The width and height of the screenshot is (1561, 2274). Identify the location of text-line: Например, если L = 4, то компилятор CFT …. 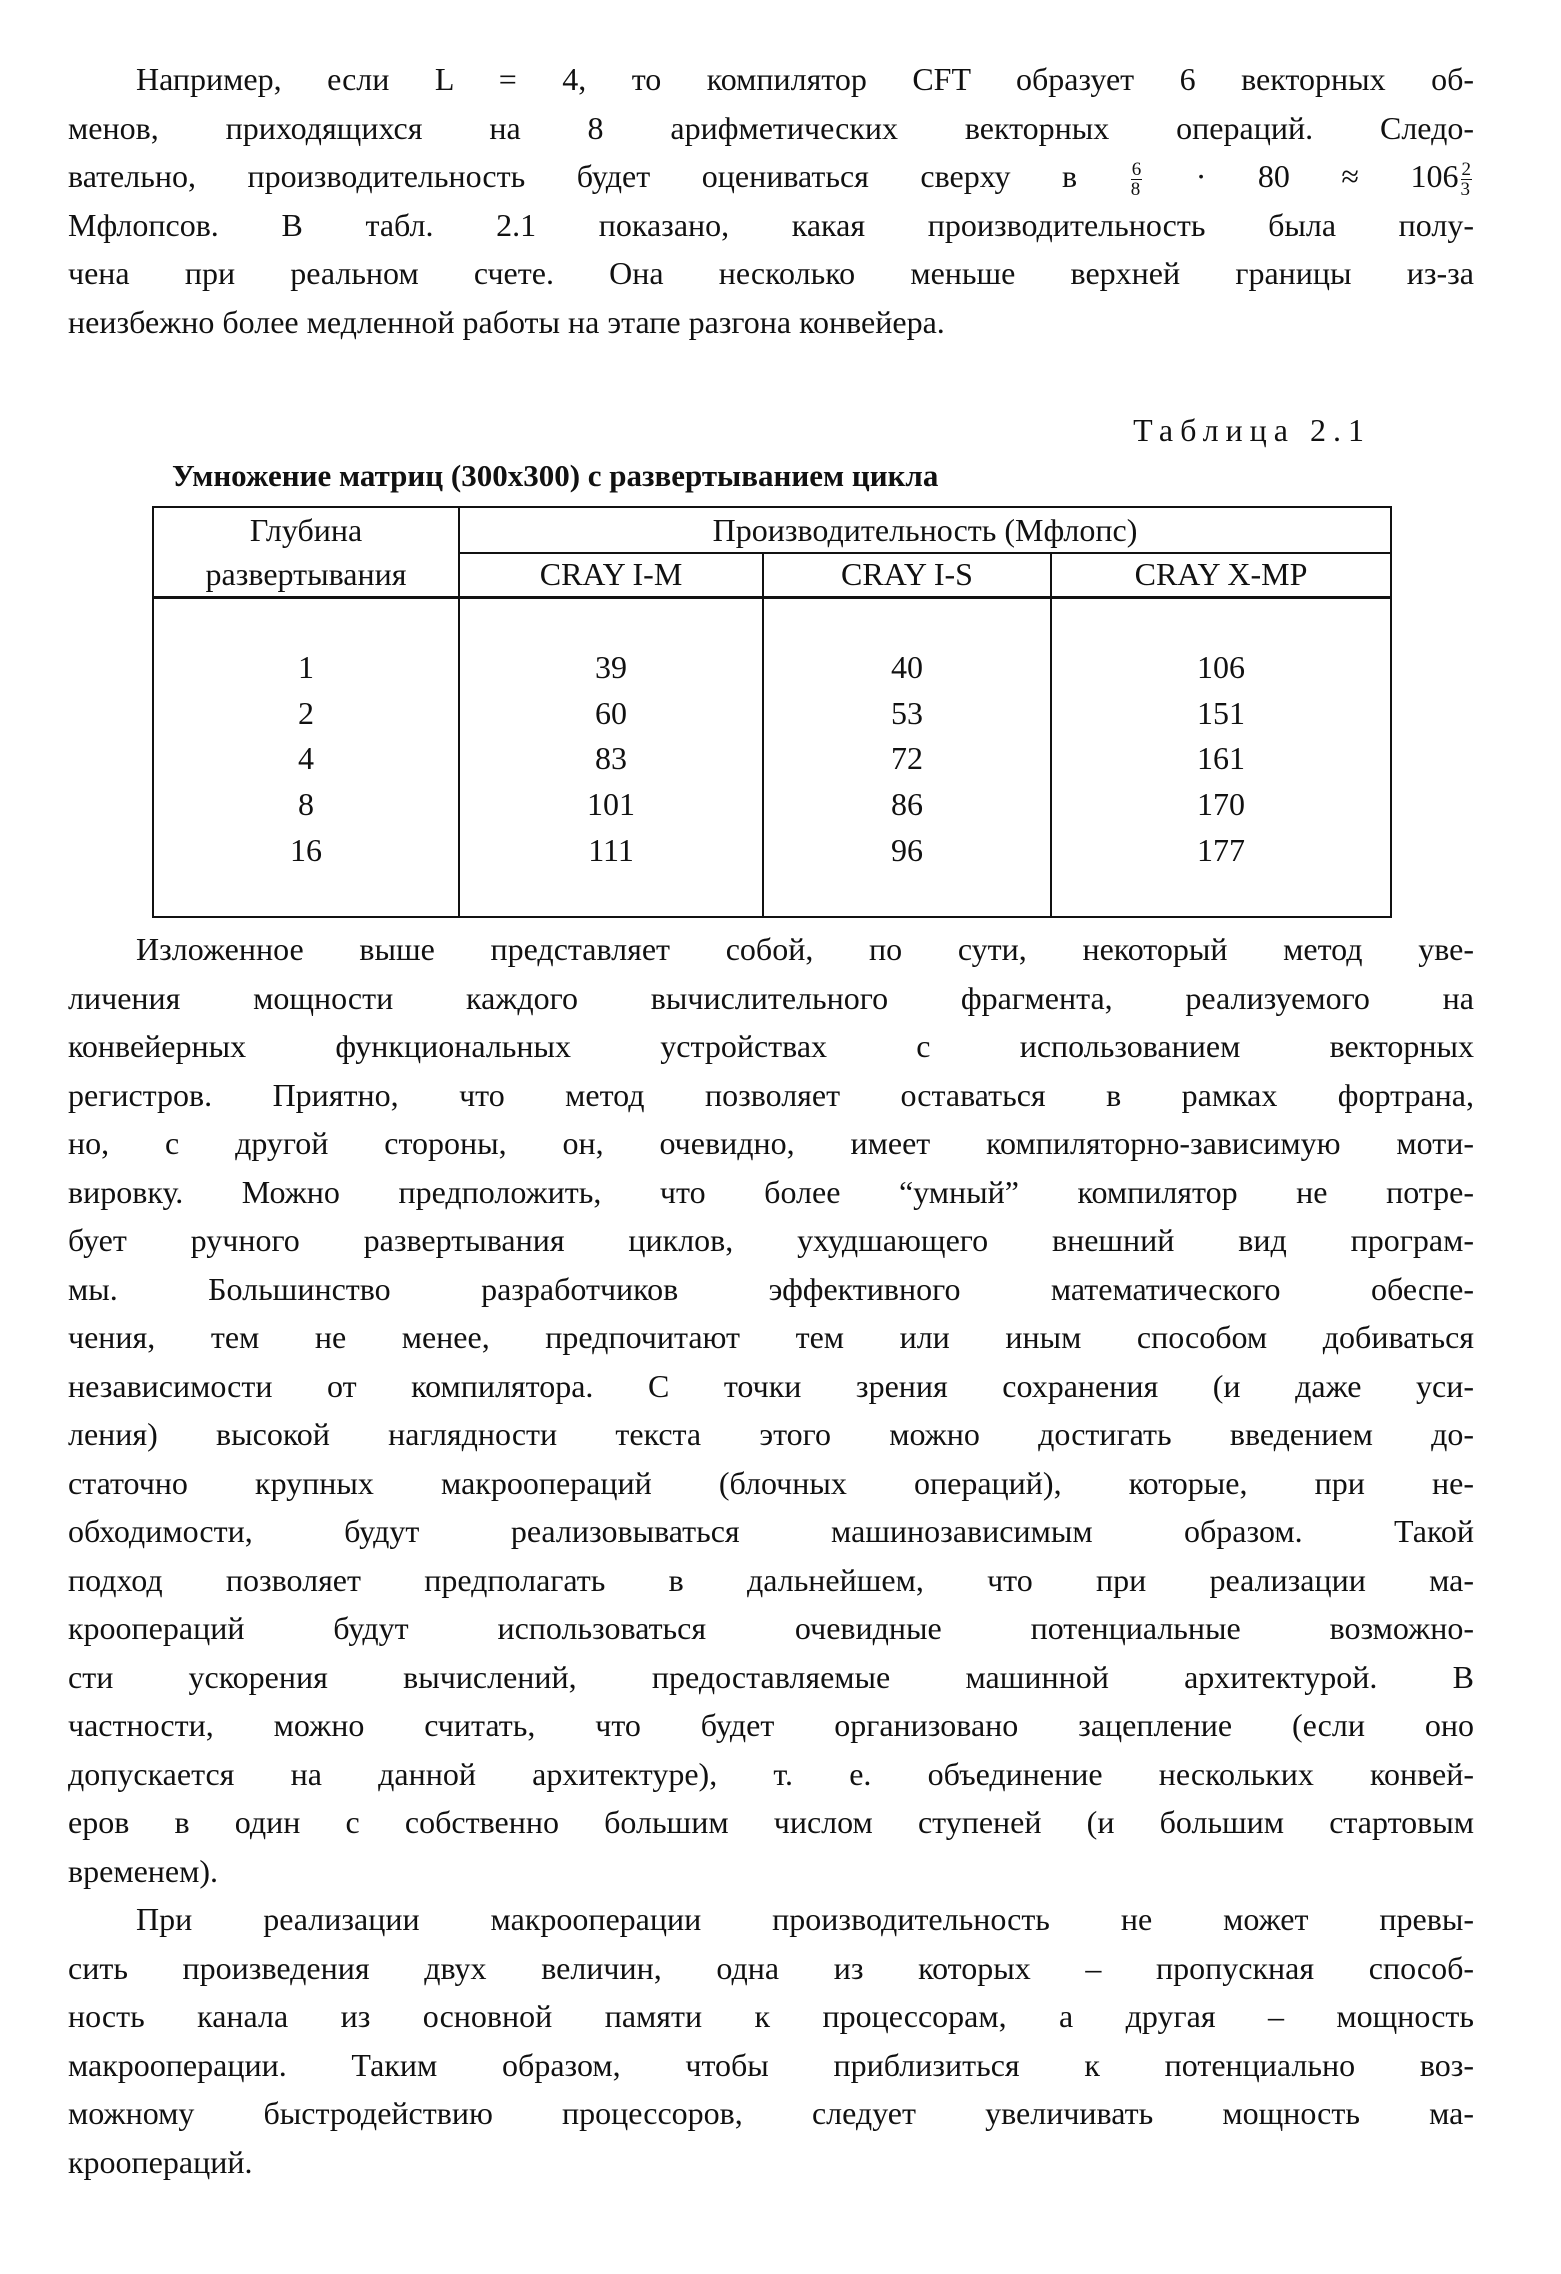
(805, 79).